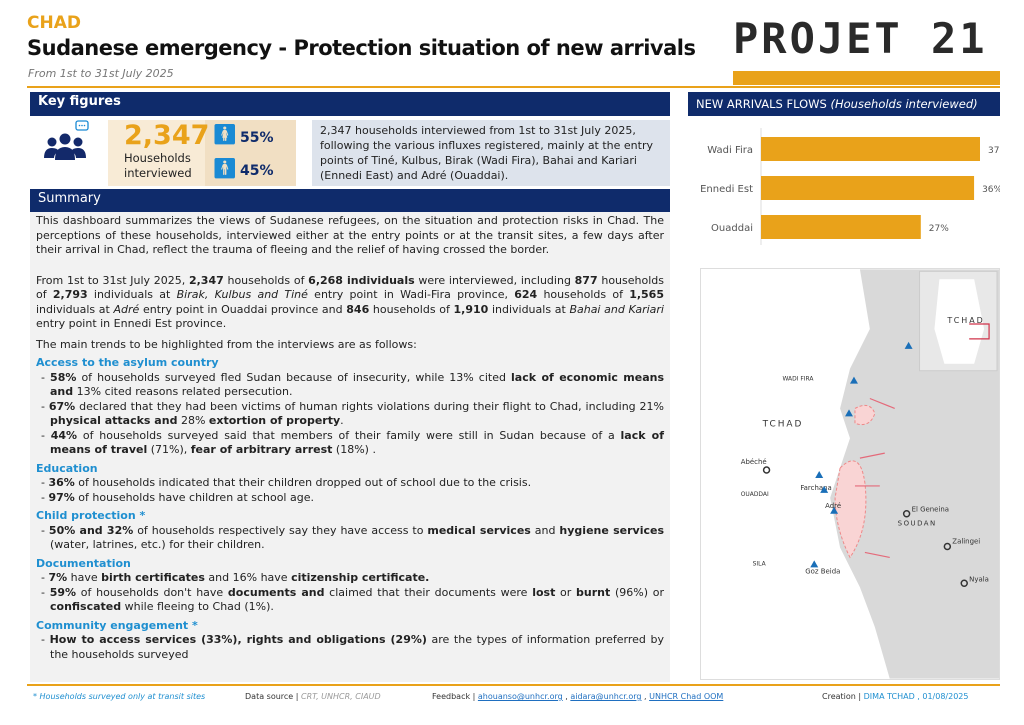 The image size is (1024, 725). Describe the element at coordinates (606, 696) in the screenshot. I see `email-link: aidara@unhcr.org` at that location.